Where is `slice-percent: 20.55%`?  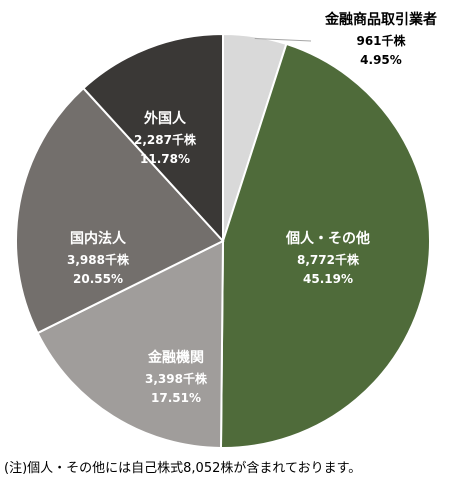
slice-percent: 20.55% is located at coordinates (98, 279).